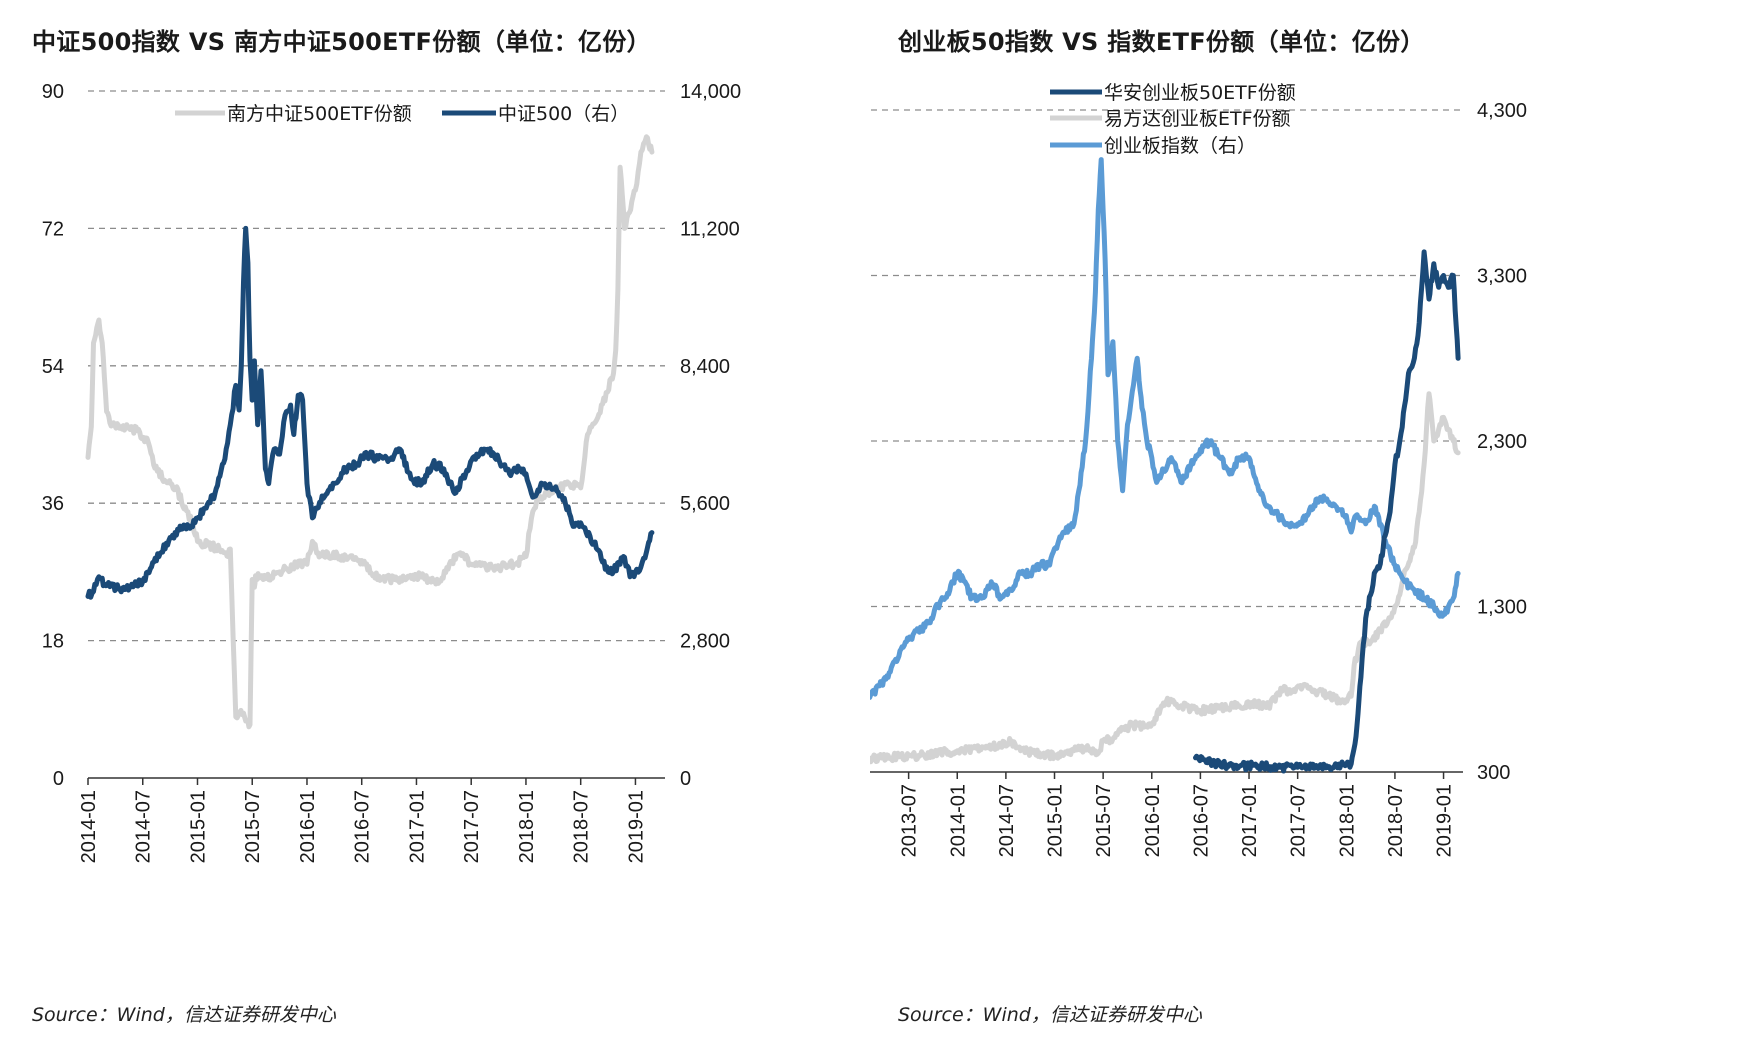  Describe the element at coordinates (1200, 93) in the screenshot. I see `legend-label: 华安创业板50ETF份额` at that location.